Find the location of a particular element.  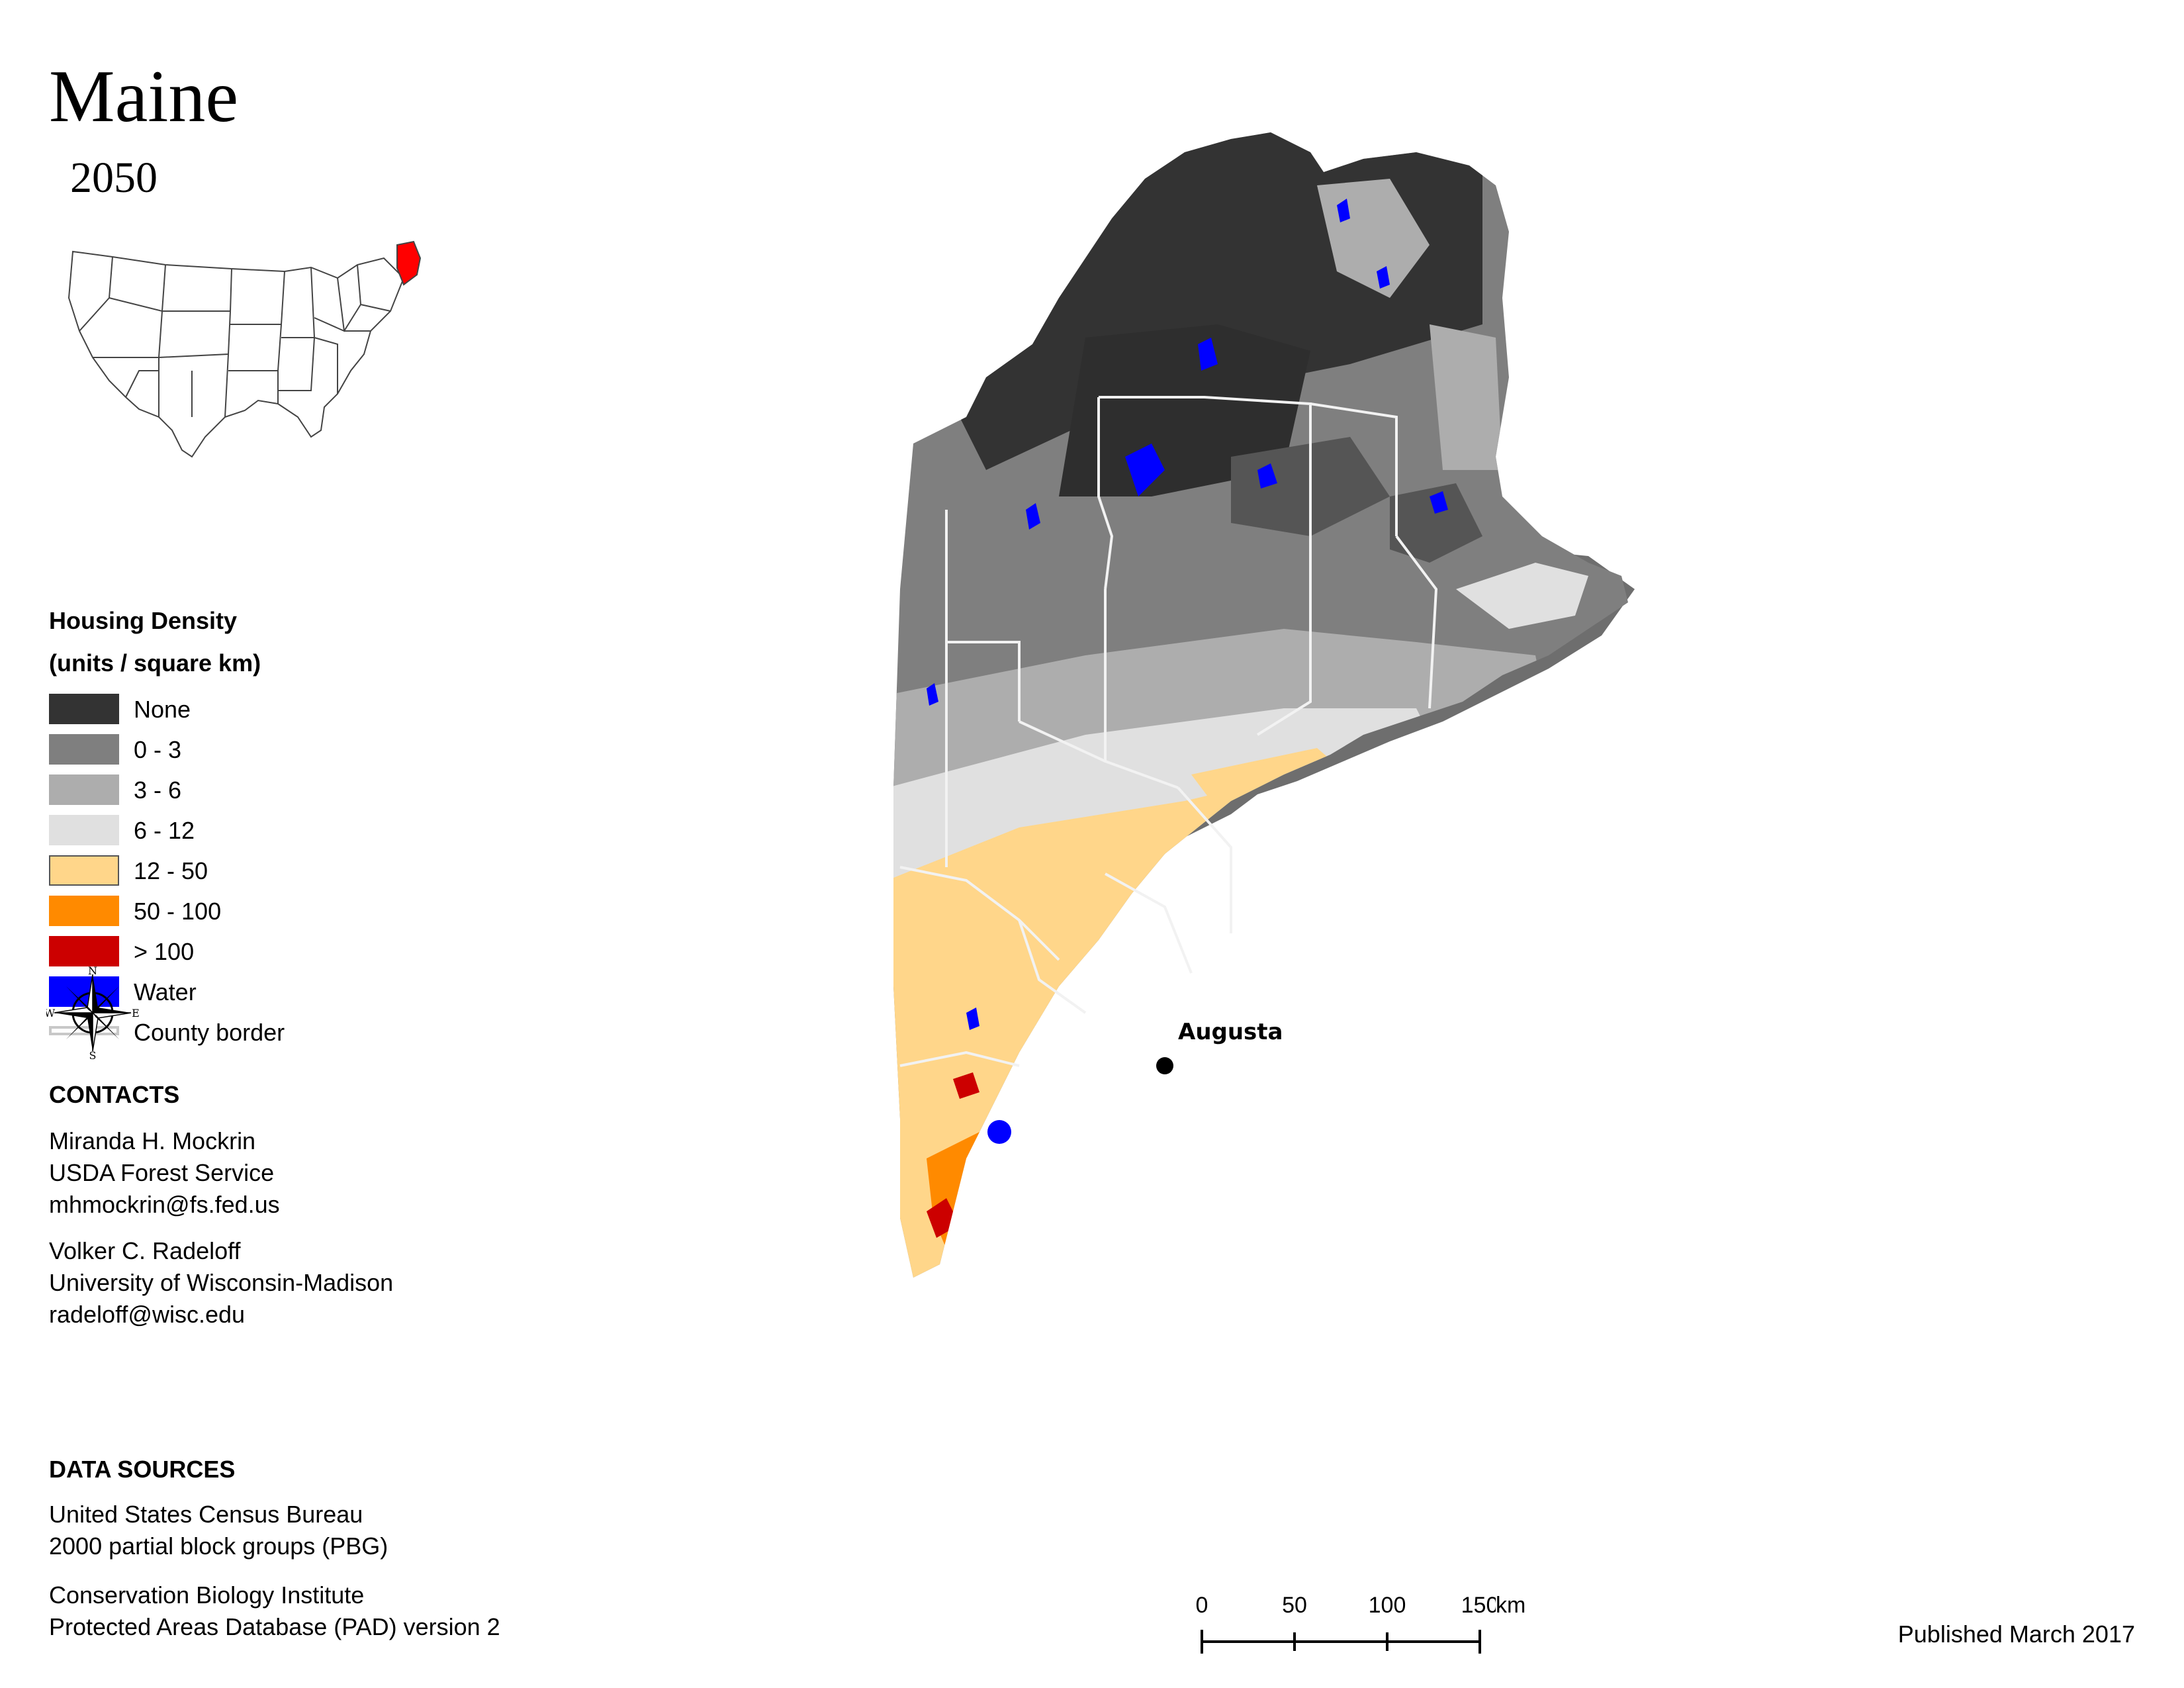

legend-item-none: None is located at coordinates (247, 710).